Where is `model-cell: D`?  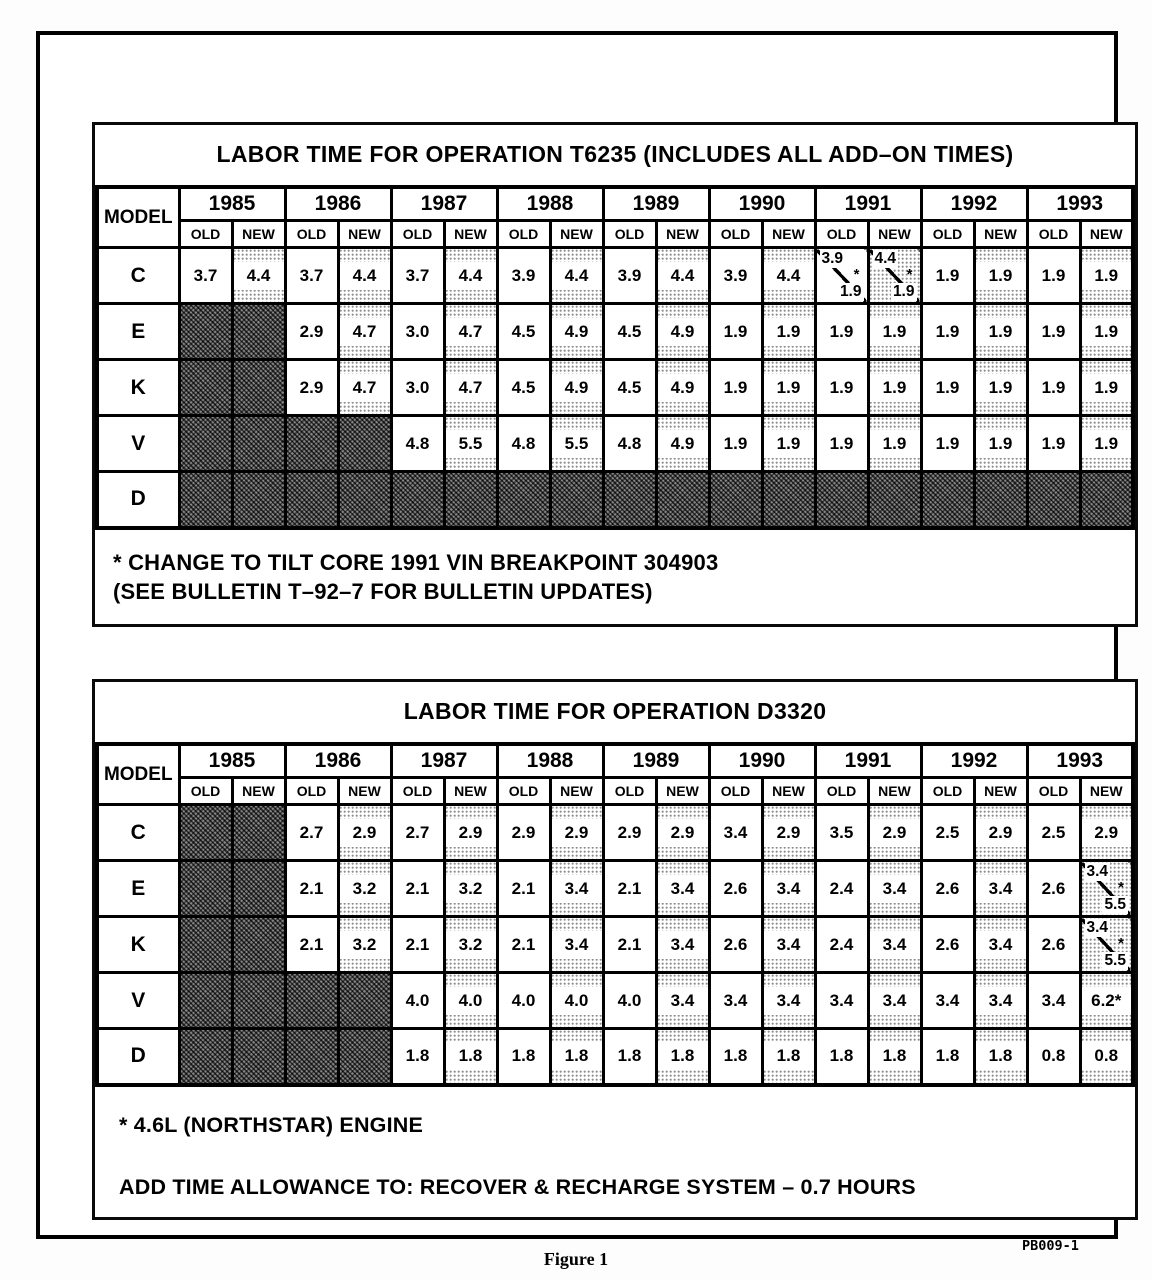
model-cell: D is located at coordinates (138, 499).